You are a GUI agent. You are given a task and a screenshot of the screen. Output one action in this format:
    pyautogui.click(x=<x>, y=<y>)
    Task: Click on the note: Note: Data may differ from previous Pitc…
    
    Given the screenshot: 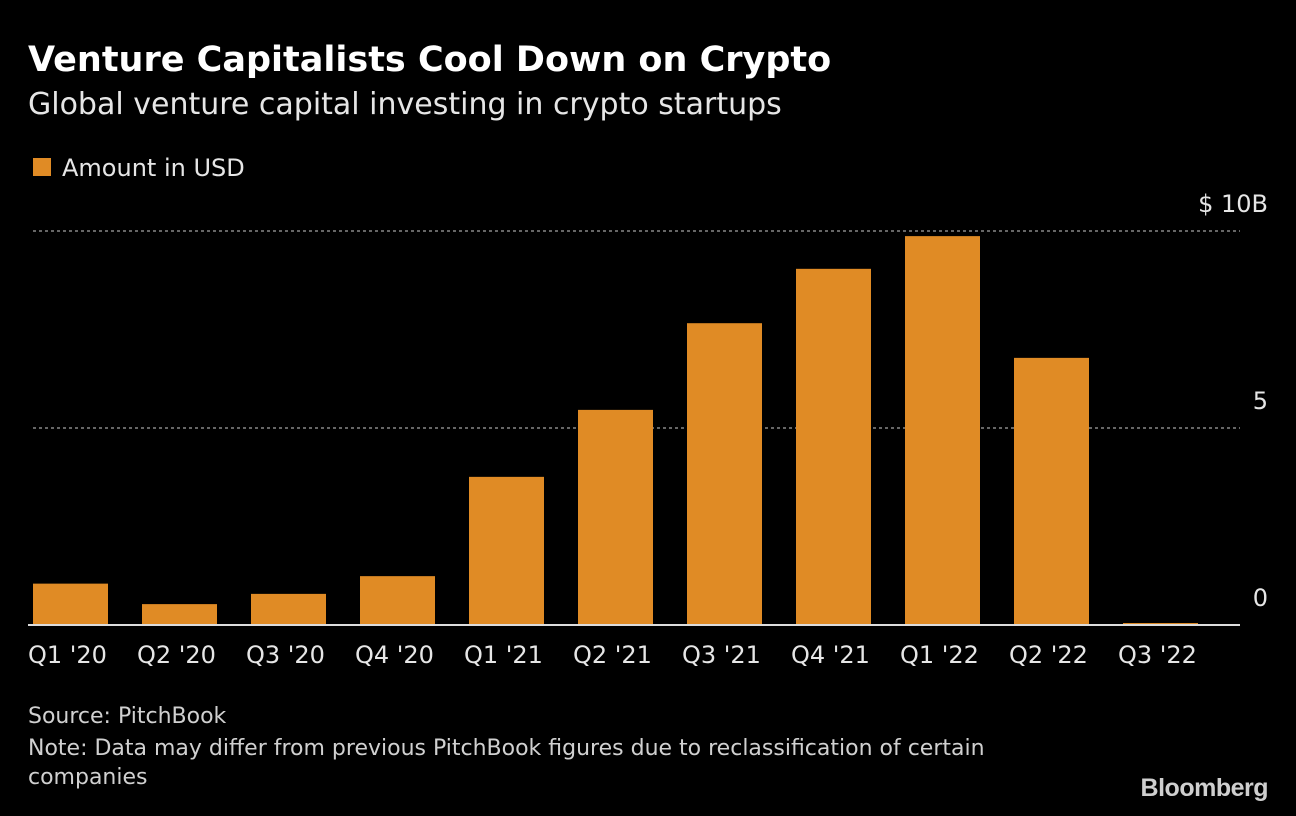 What is the action you would take?
    pyautogui.click(x=506, y=763)
    